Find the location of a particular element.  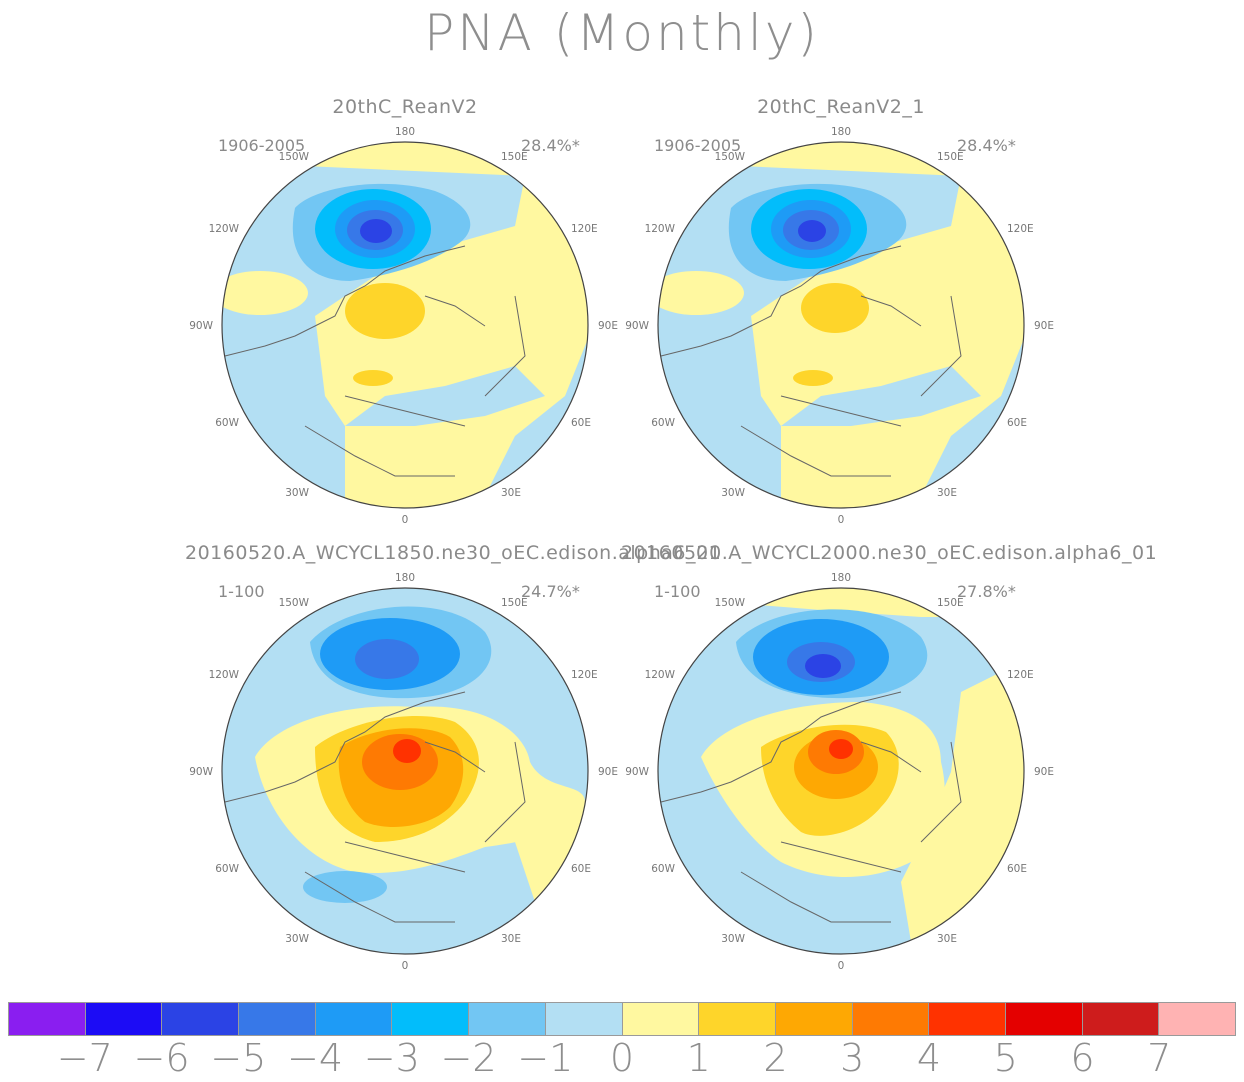

colorbar-tick-label: 5 is located at coordinates (1005, 1058).